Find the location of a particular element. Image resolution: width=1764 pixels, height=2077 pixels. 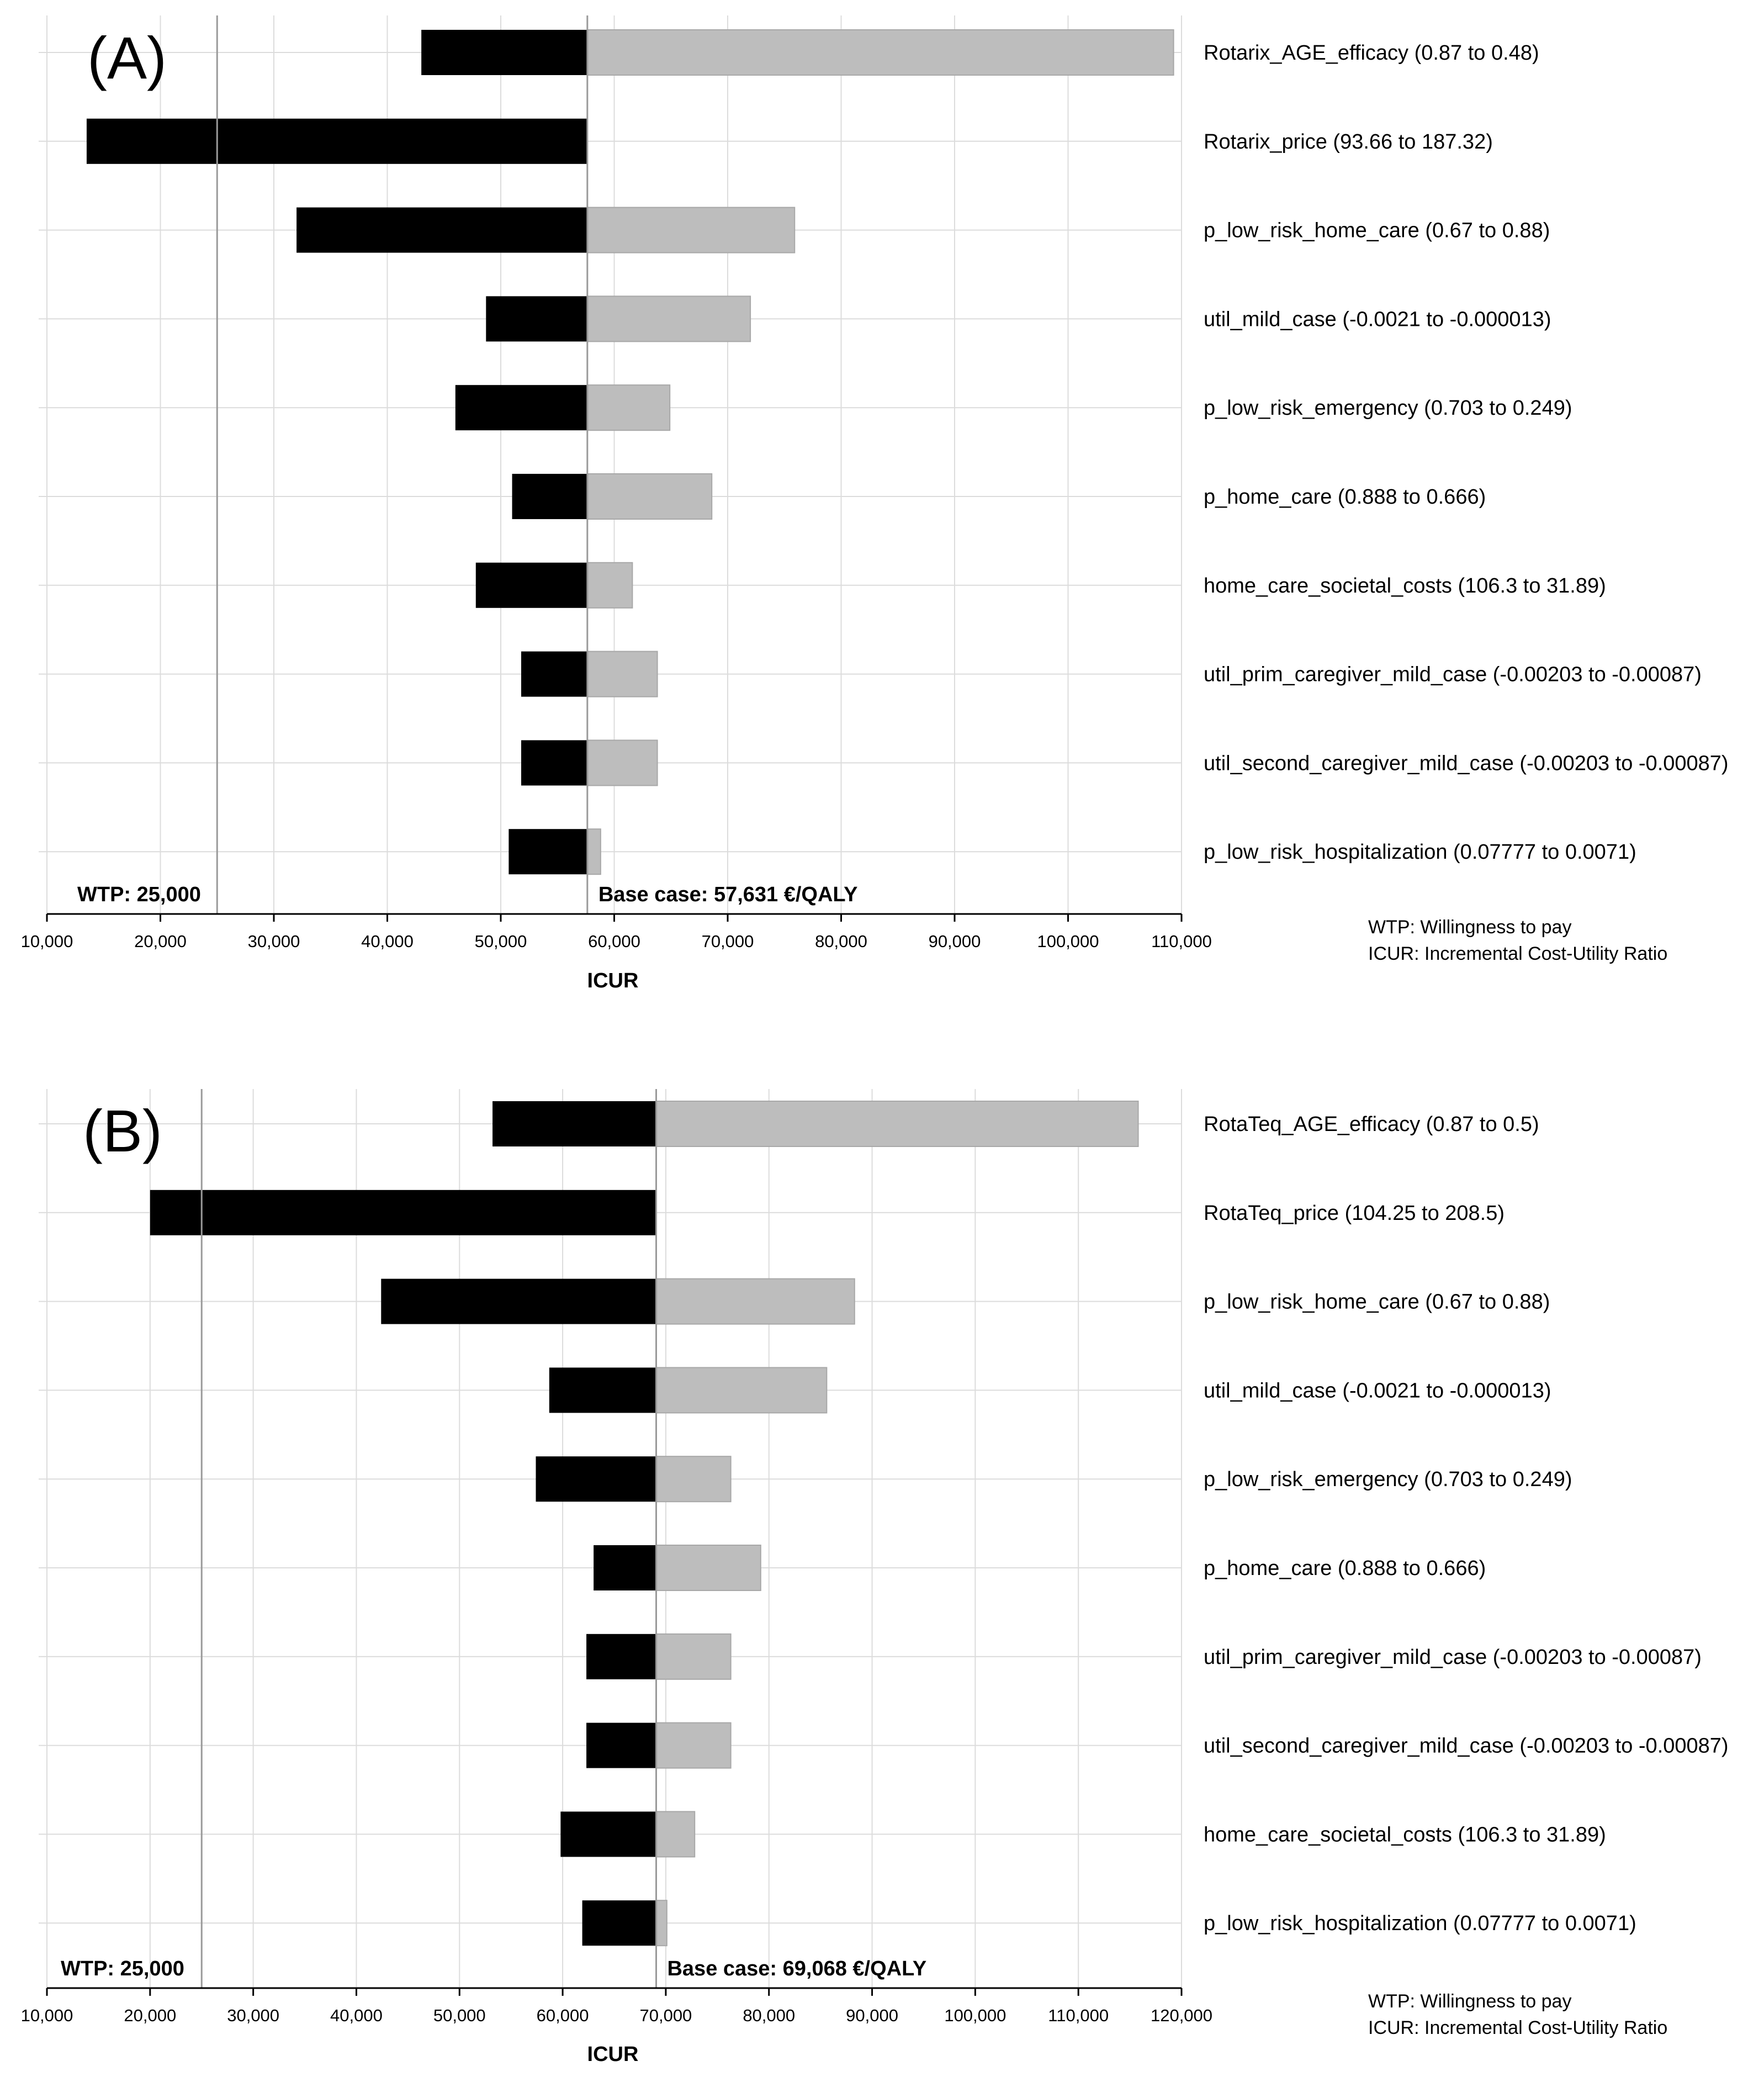

x-tick-label: 120,000 is located at coordinates (1181, 2016).